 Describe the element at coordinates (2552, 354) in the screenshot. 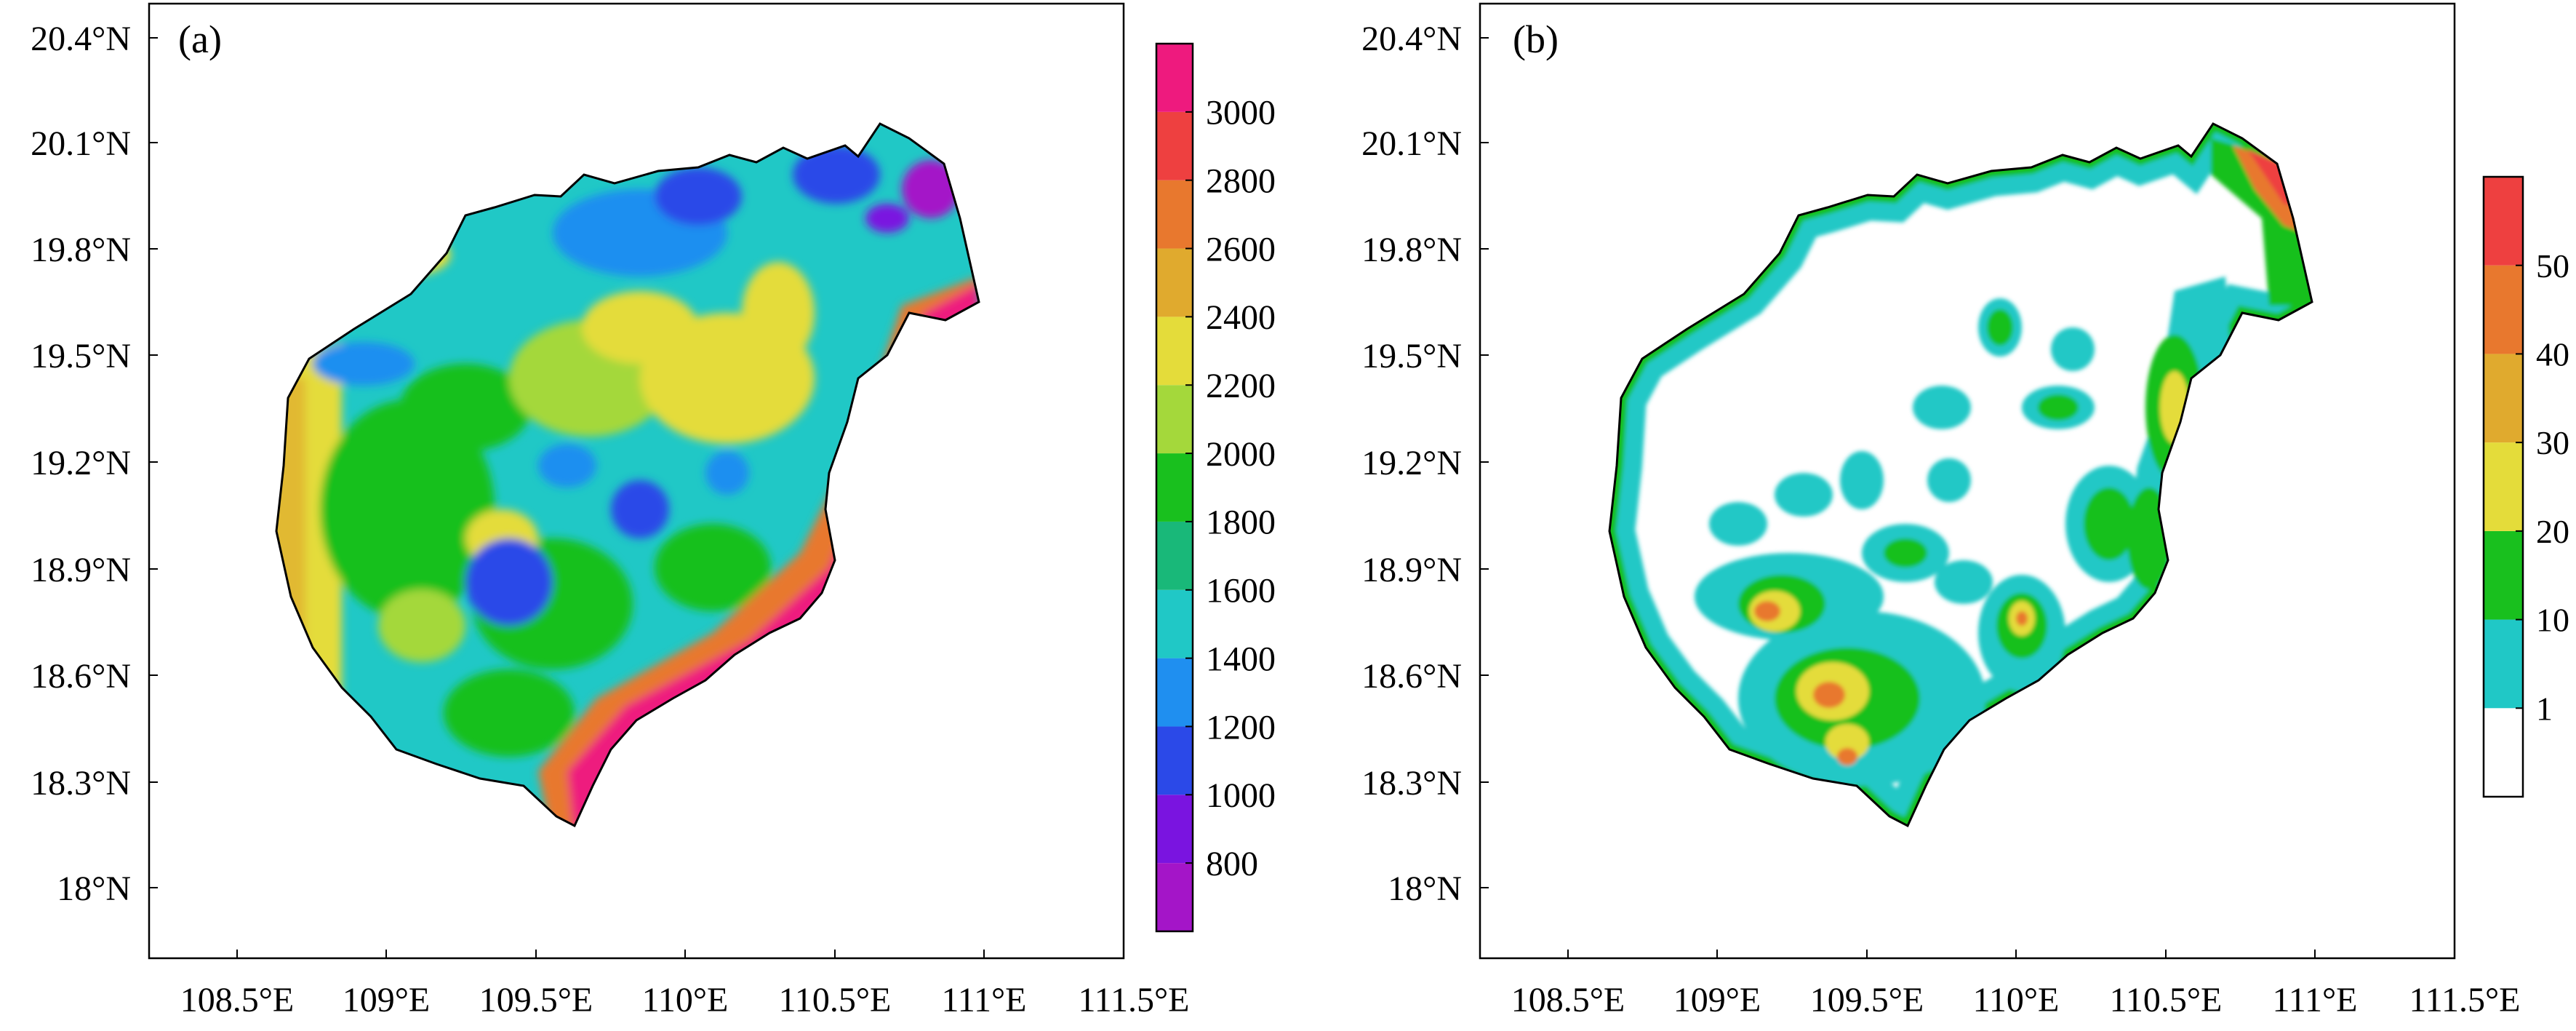

I see `colorbar-label: 40` at that location.